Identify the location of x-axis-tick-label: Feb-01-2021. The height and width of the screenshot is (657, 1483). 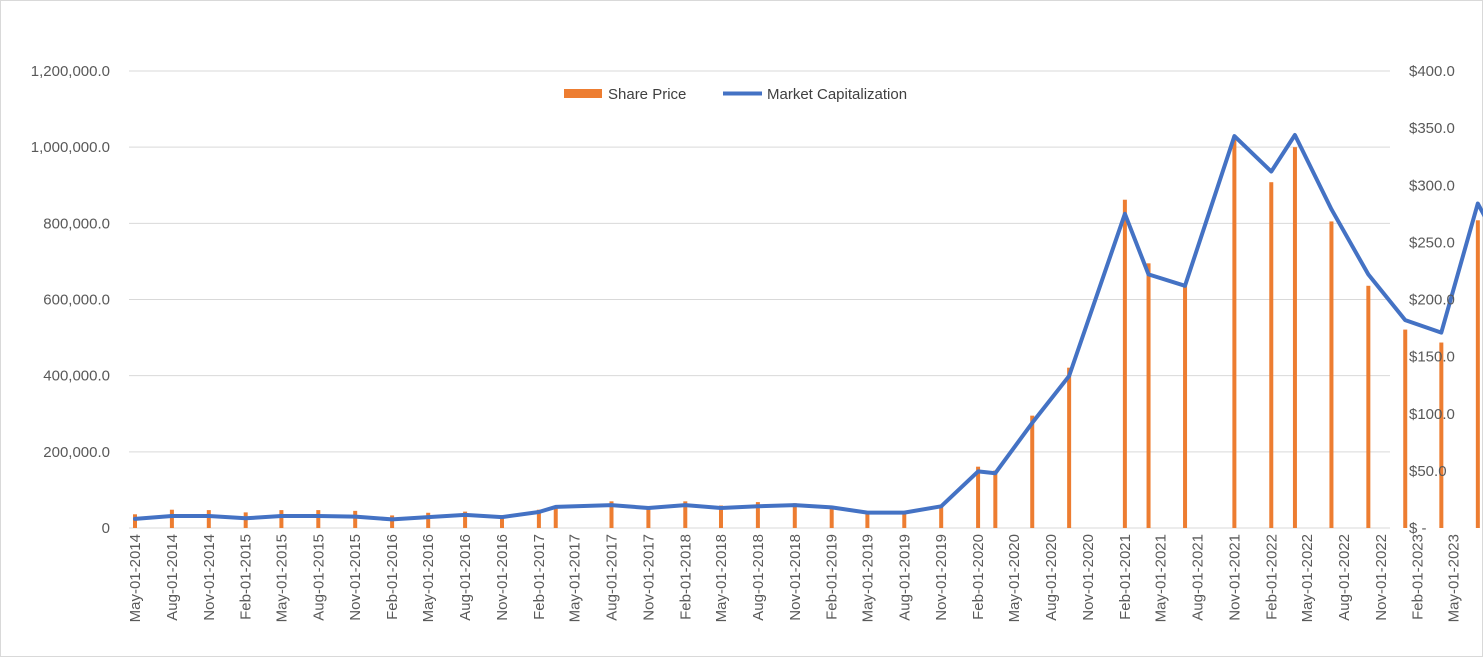
(1125, 577).